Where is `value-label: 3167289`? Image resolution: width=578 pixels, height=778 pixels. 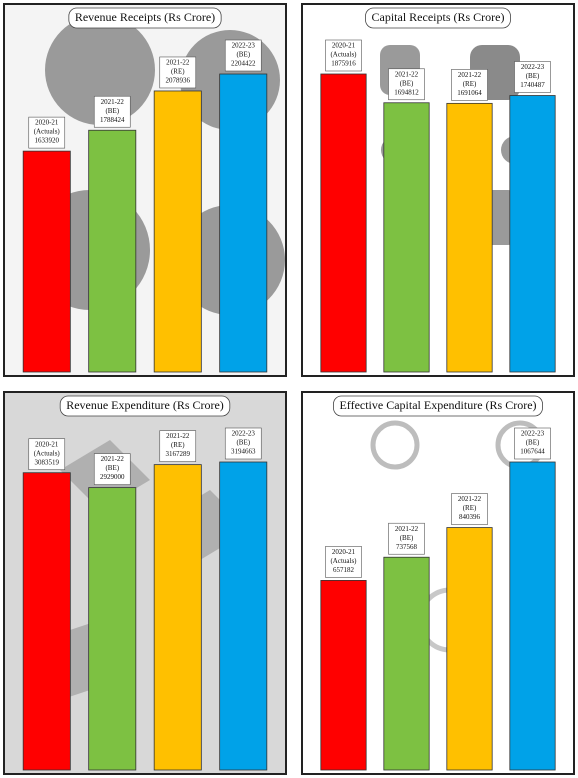
value-label: 3167289 is located at coordinates (178, 454).